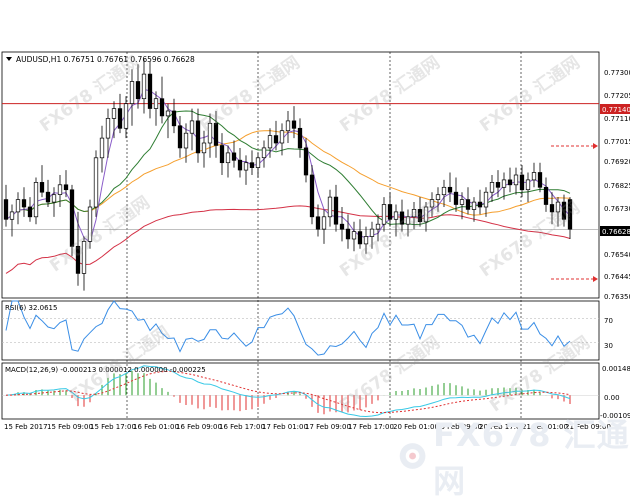 Image resolution: width=630 pixels, height=502 pixels. What do you see at coordinates (328, 427) in the screenshot?
I see `time-tick-label: 17 Feb 09:00` at bounding box center [328, 427].